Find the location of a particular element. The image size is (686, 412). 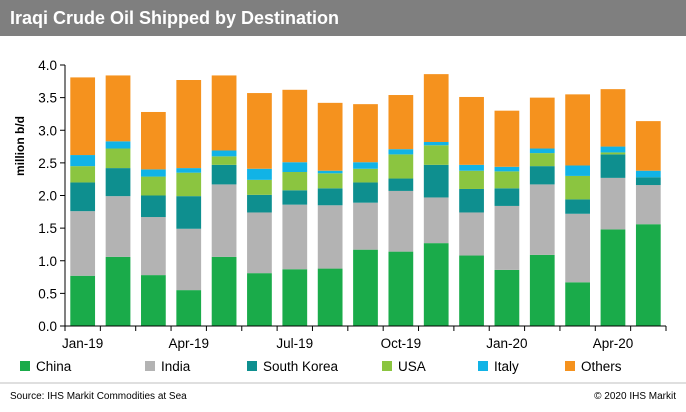

y-tick-label: 1.0 is located at coordinates (47, 261).